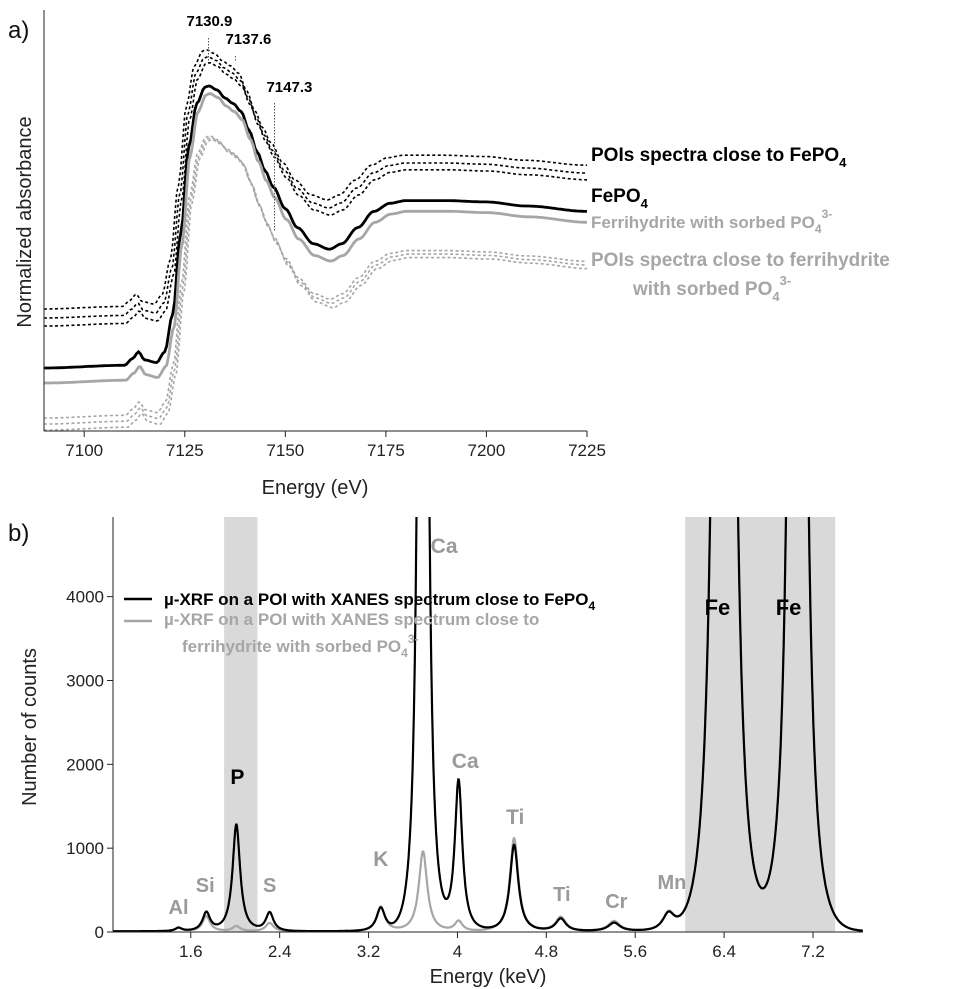 This screenshot has width=954, height=989. What do you see at coordinates (241, 135) in the screenshot?
I see `peak-marker-lines` at bounding box center [241, 135].